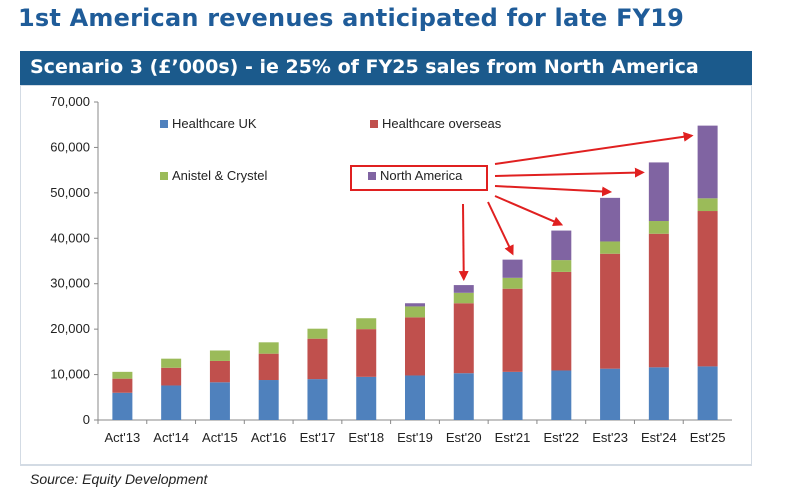 The width and height of the screenshot is (785, 495). What do you see at coordinates (386, 465) in the screenshot?
I see `footer-divider` at bounding box center [386, 465].